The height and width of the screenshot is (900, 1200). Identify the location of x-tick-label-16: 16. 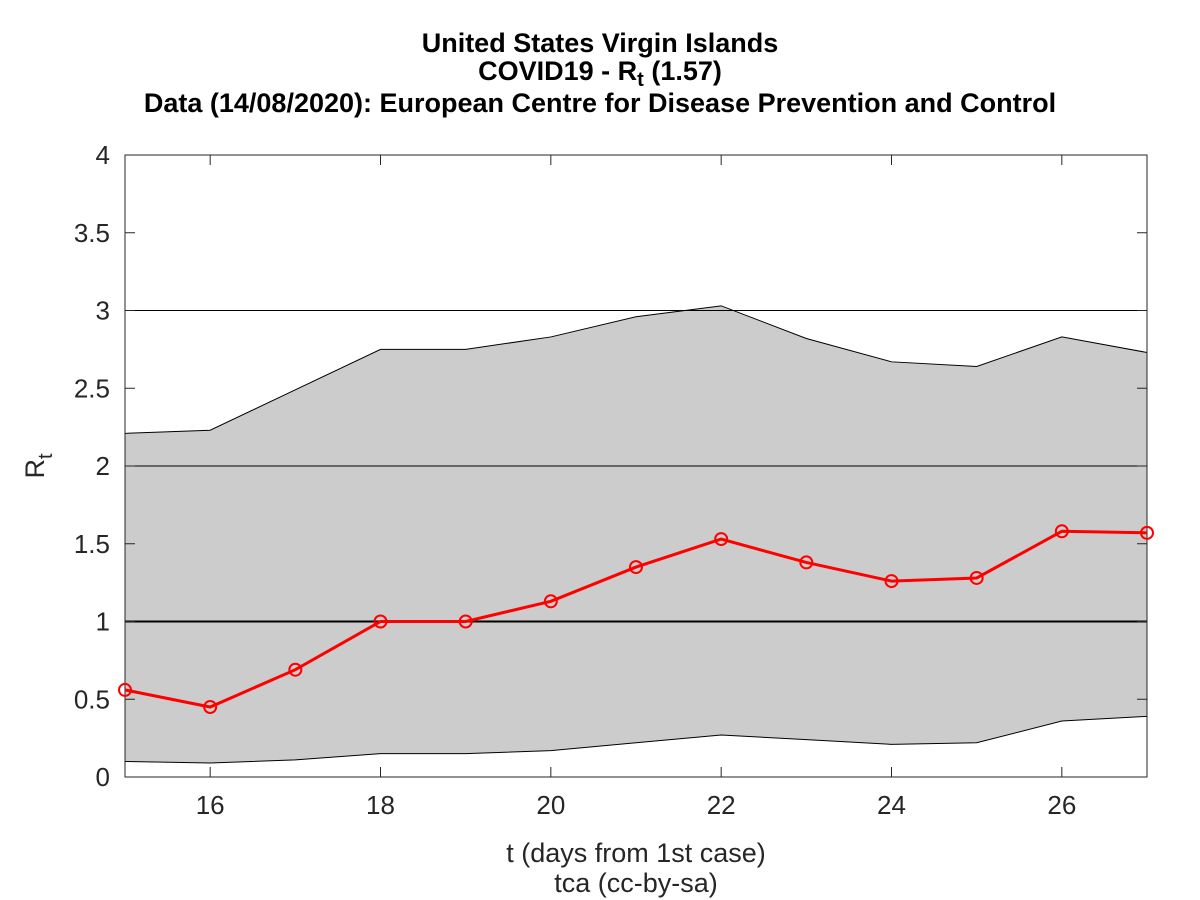
(210, 805).